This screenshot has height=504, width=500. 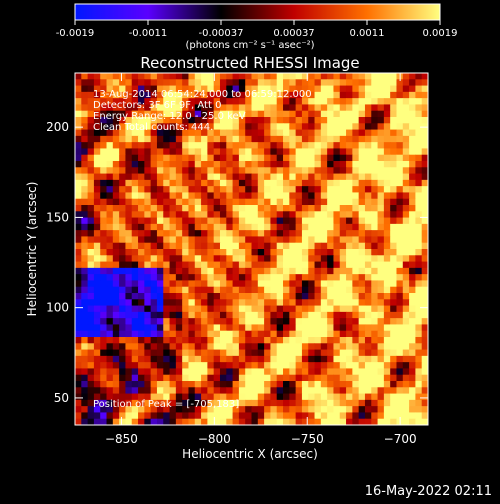 I want to click on footer-timestamp: 16-May-2022 02:11, so click(x=428, y=491).